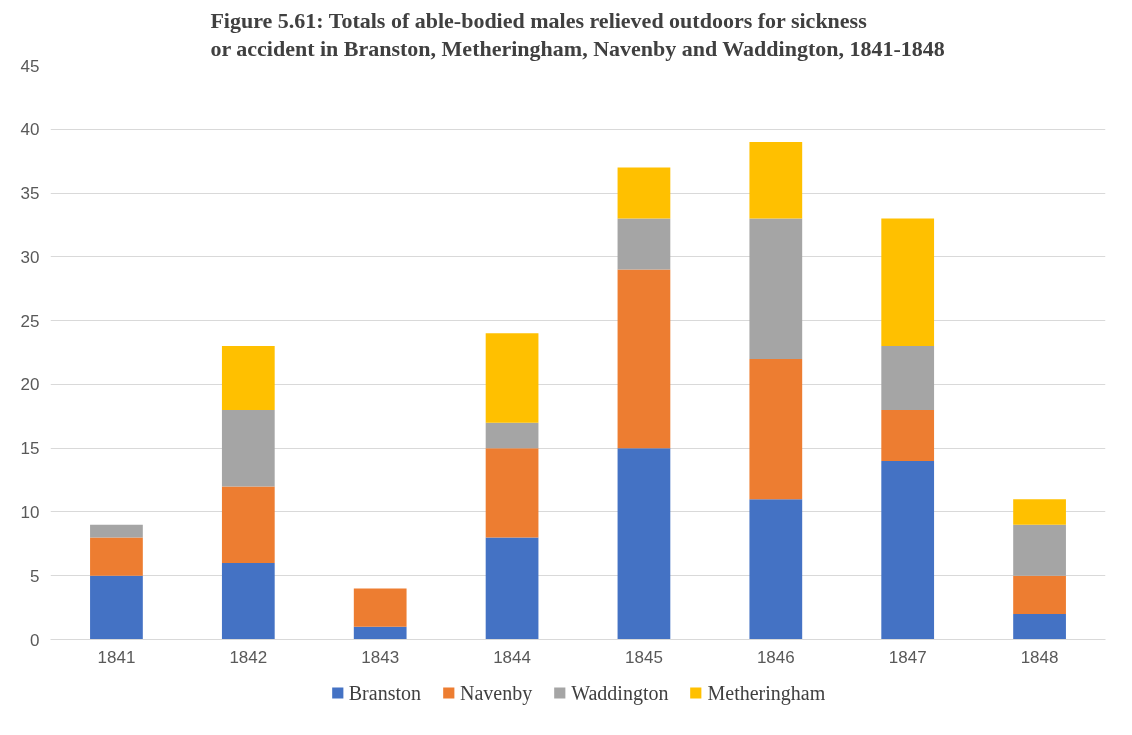 The width and height of the screenshot is (1132, 735). Describe the element at coordinates (30, 194) in the screenshot. I see `y-tick-label: 35` at that location.